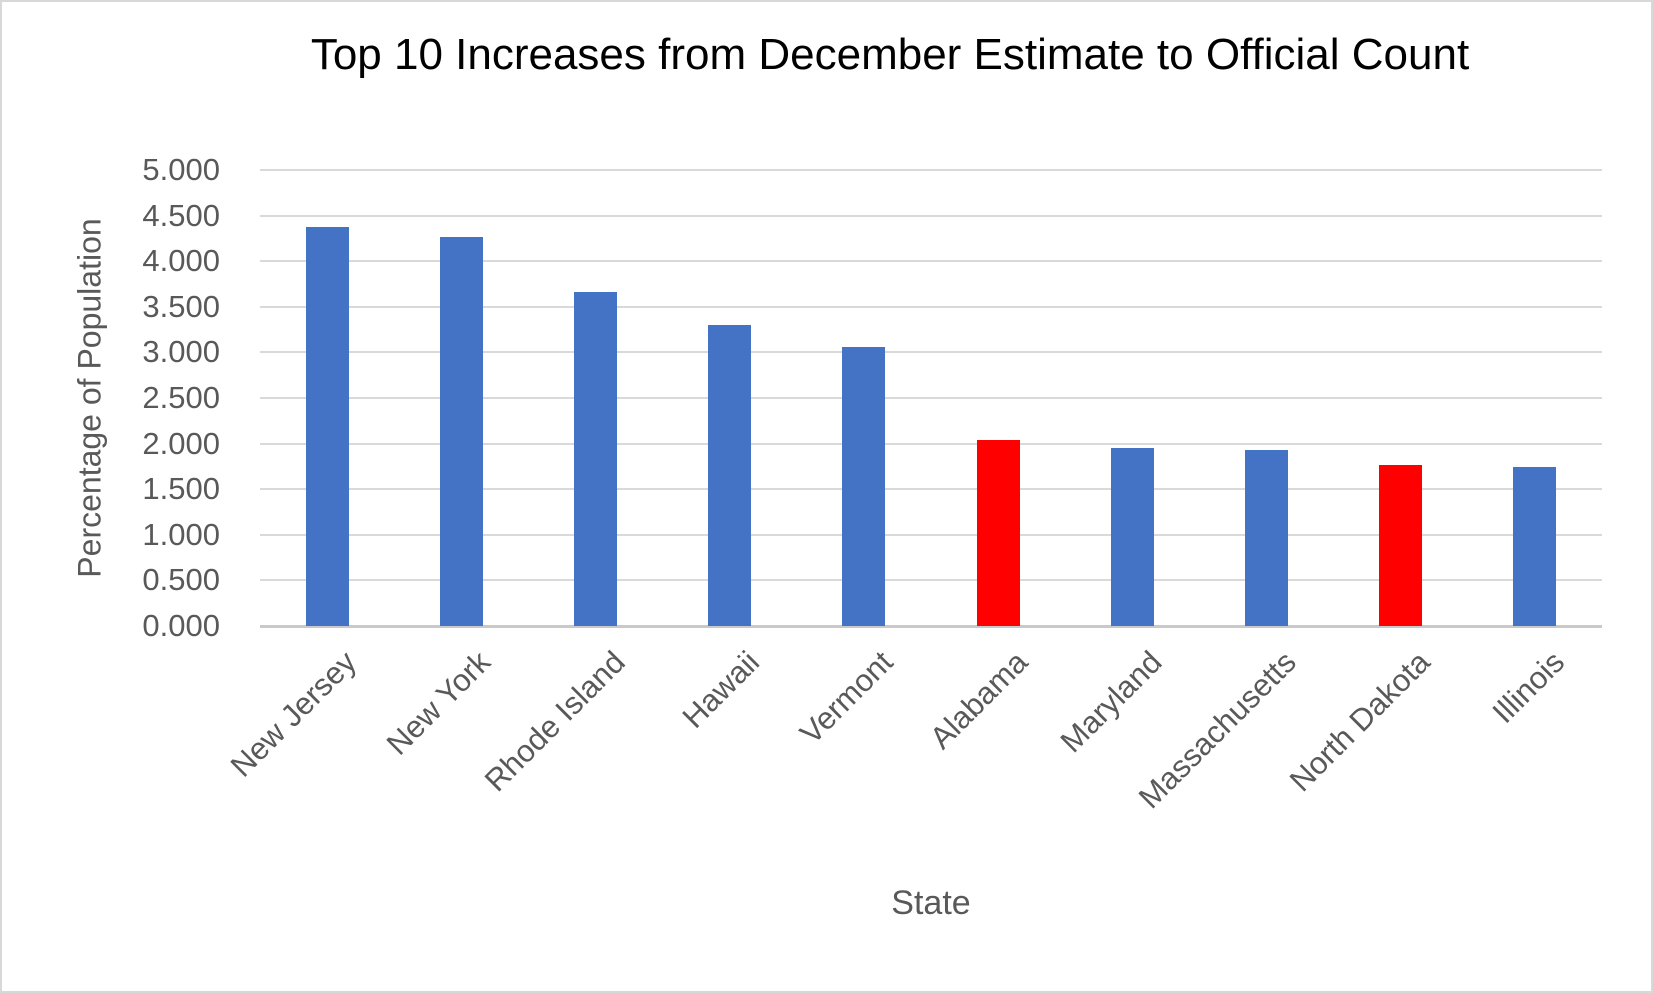  I want to click on x-tick-label-north-dakota: North Dakota, so click(1359, 721).